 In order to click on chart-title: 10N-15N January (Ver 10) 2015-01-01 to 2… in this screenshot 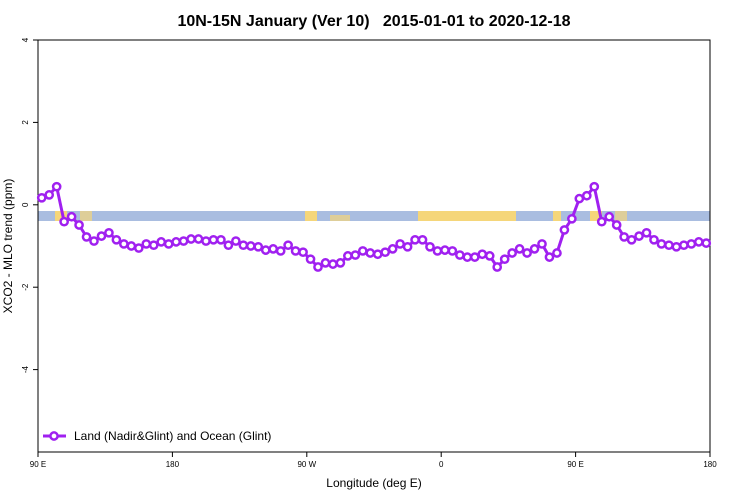, I will do `click(373, 21)`.